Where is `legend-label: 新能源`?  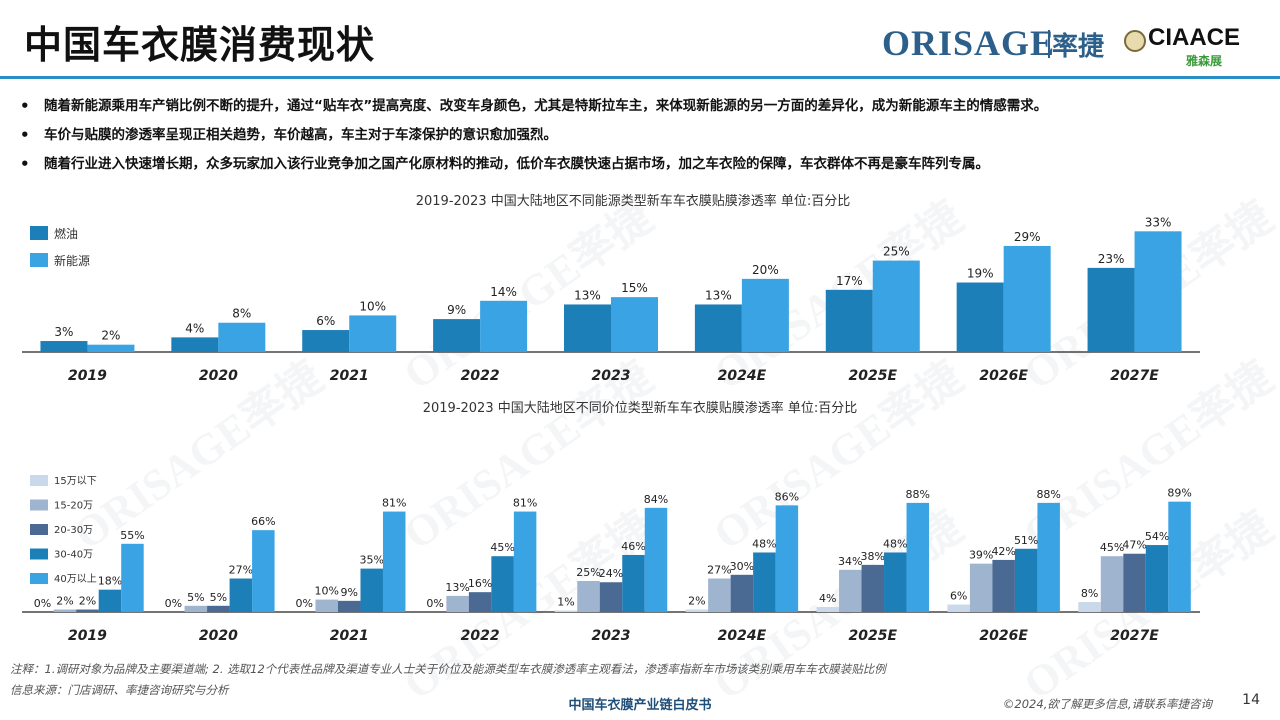
legend-label: 新能源 is located at coordinates (72, 260).